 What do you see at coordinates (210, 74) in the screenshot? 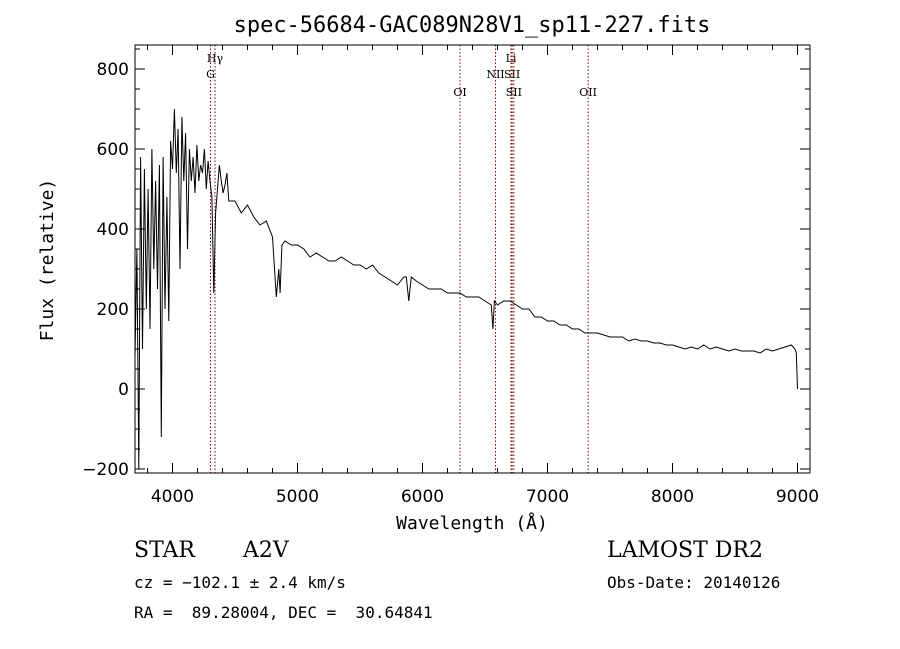
I see `spectral-line-label: G` at bounding box center [210, 74].